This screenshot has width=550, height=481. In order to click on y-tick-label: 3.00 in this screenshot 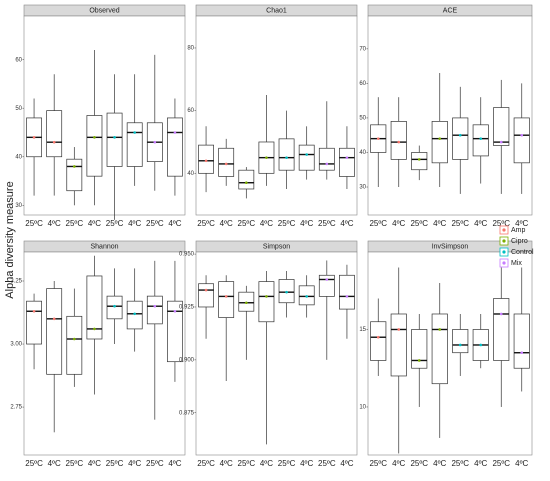, I will do `click(16, 345)`.